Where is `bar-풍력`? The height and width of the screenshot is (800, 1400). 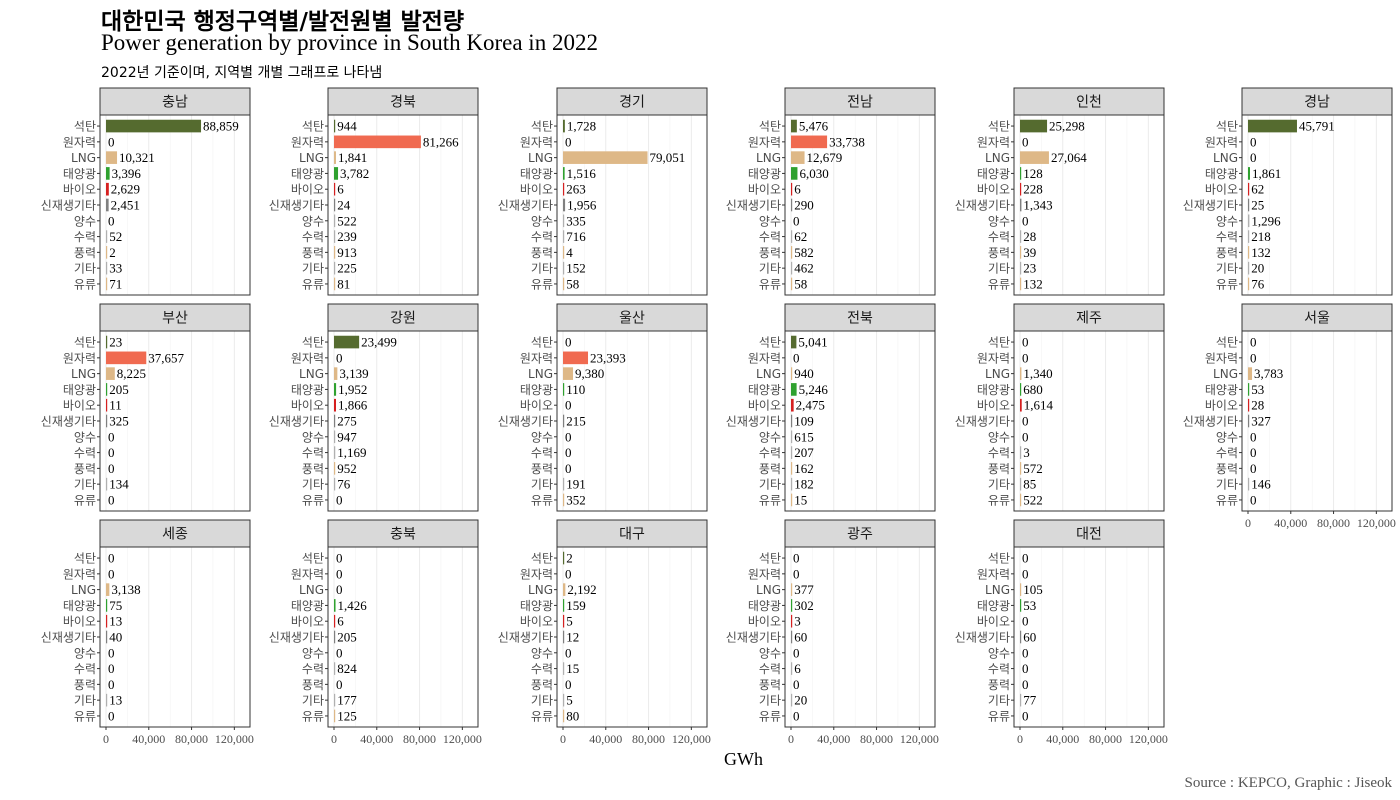 bar-풍력 is located at coordinates (792, 252).